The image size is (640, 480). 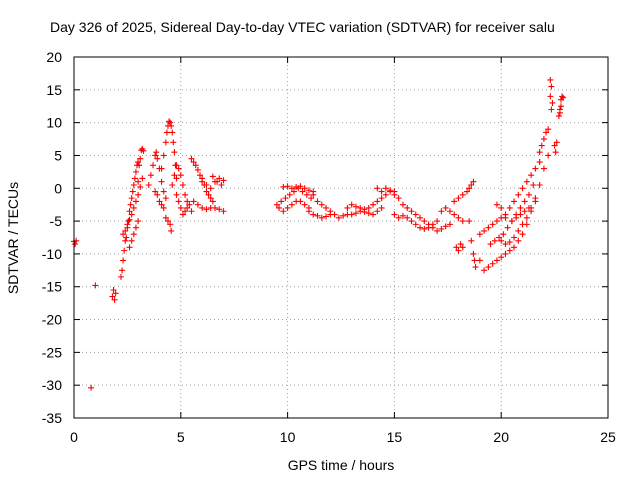 What do you see at coordinates (58, 188) in the screenshot?
I see `y-tick-label: 0` at bounding box center [58, 188].